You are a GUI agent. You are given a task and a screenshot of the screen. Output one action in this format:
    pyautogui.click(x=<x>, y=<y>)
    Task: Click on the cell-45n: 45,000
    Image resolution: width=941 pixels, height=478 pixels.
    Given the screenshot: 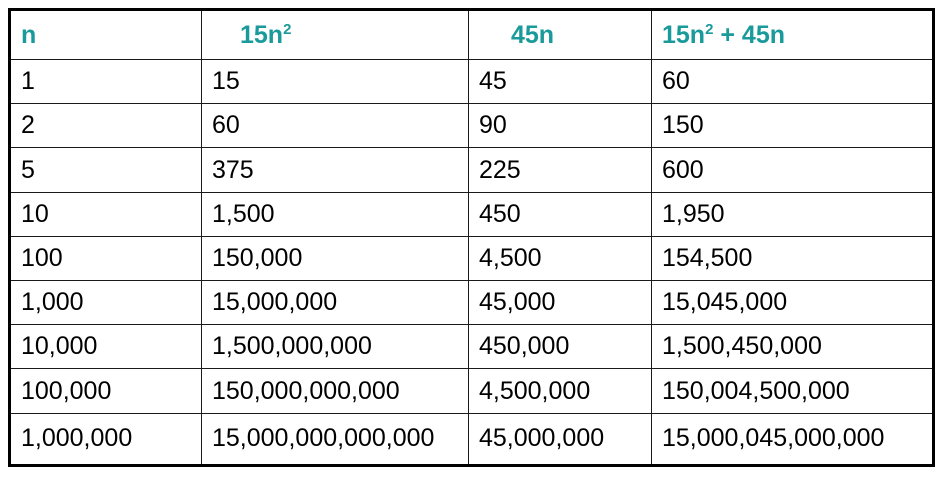 What is the action you would take?
    pyautogui.click(x=560, y=303)
    